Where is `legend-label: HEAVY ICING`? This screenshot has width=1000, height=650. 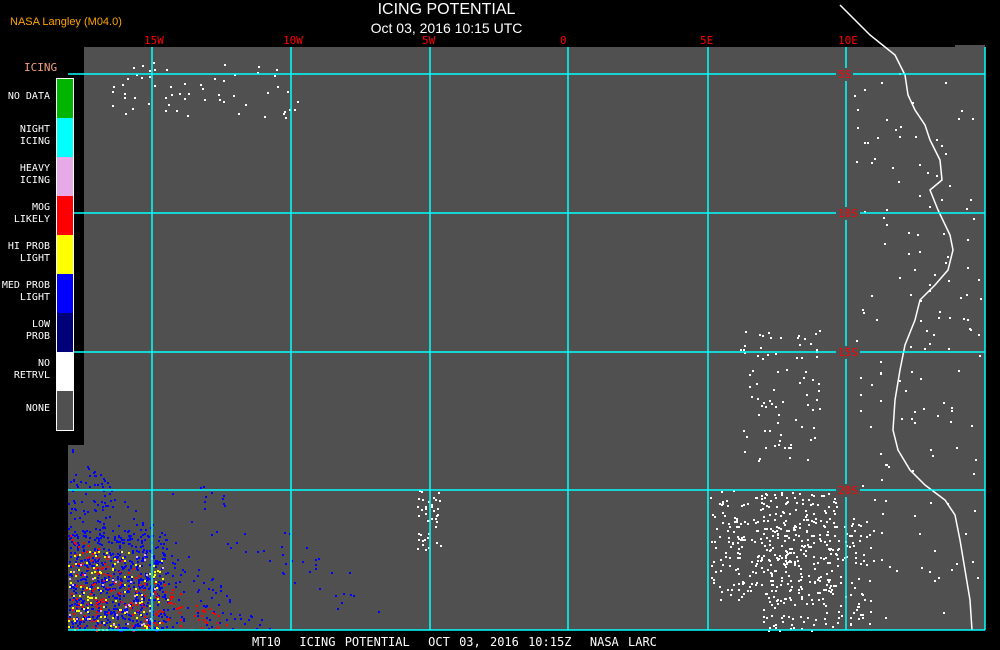 legend-label: HEAVY ICING is located at coordinates (34, 174).